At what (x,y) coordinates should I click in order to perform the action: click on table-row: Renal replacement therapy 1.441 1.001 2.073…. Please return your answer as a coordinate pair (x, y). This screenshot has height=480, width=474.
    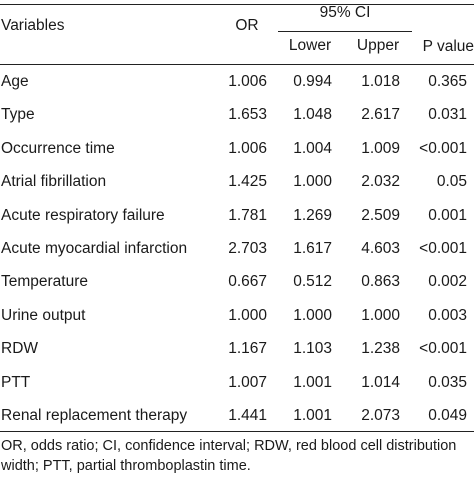
    Looking at the image, I should click on (237, 416).